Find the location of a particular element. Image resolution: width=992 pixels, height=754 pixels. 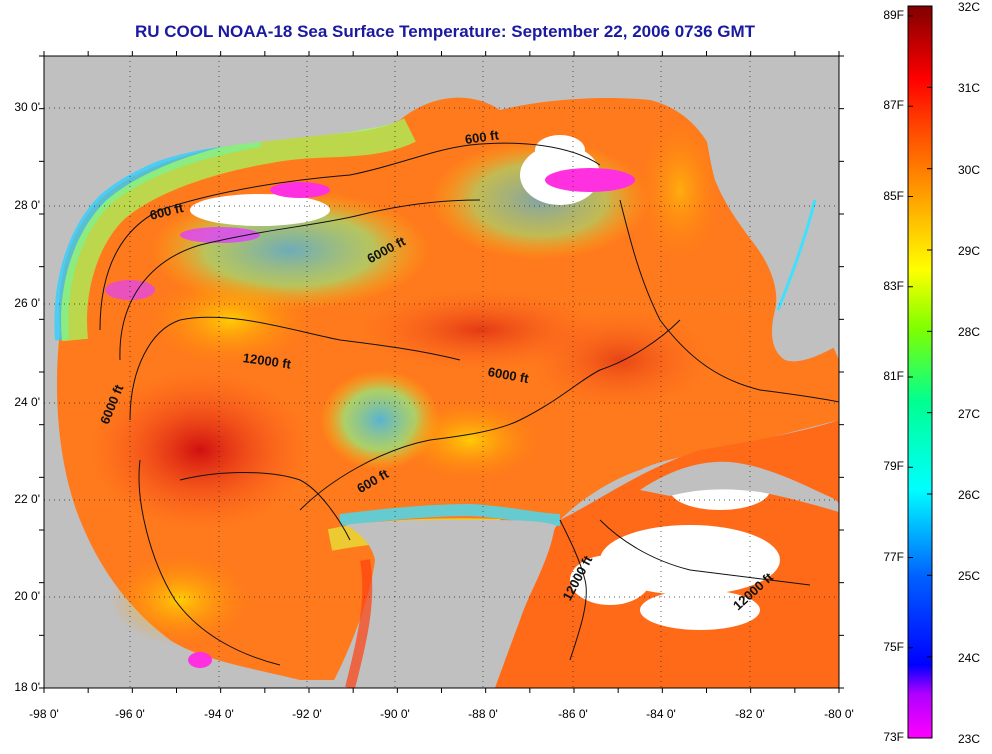

lon-tick-label: -82 0' is located at coordinates (750, 714).